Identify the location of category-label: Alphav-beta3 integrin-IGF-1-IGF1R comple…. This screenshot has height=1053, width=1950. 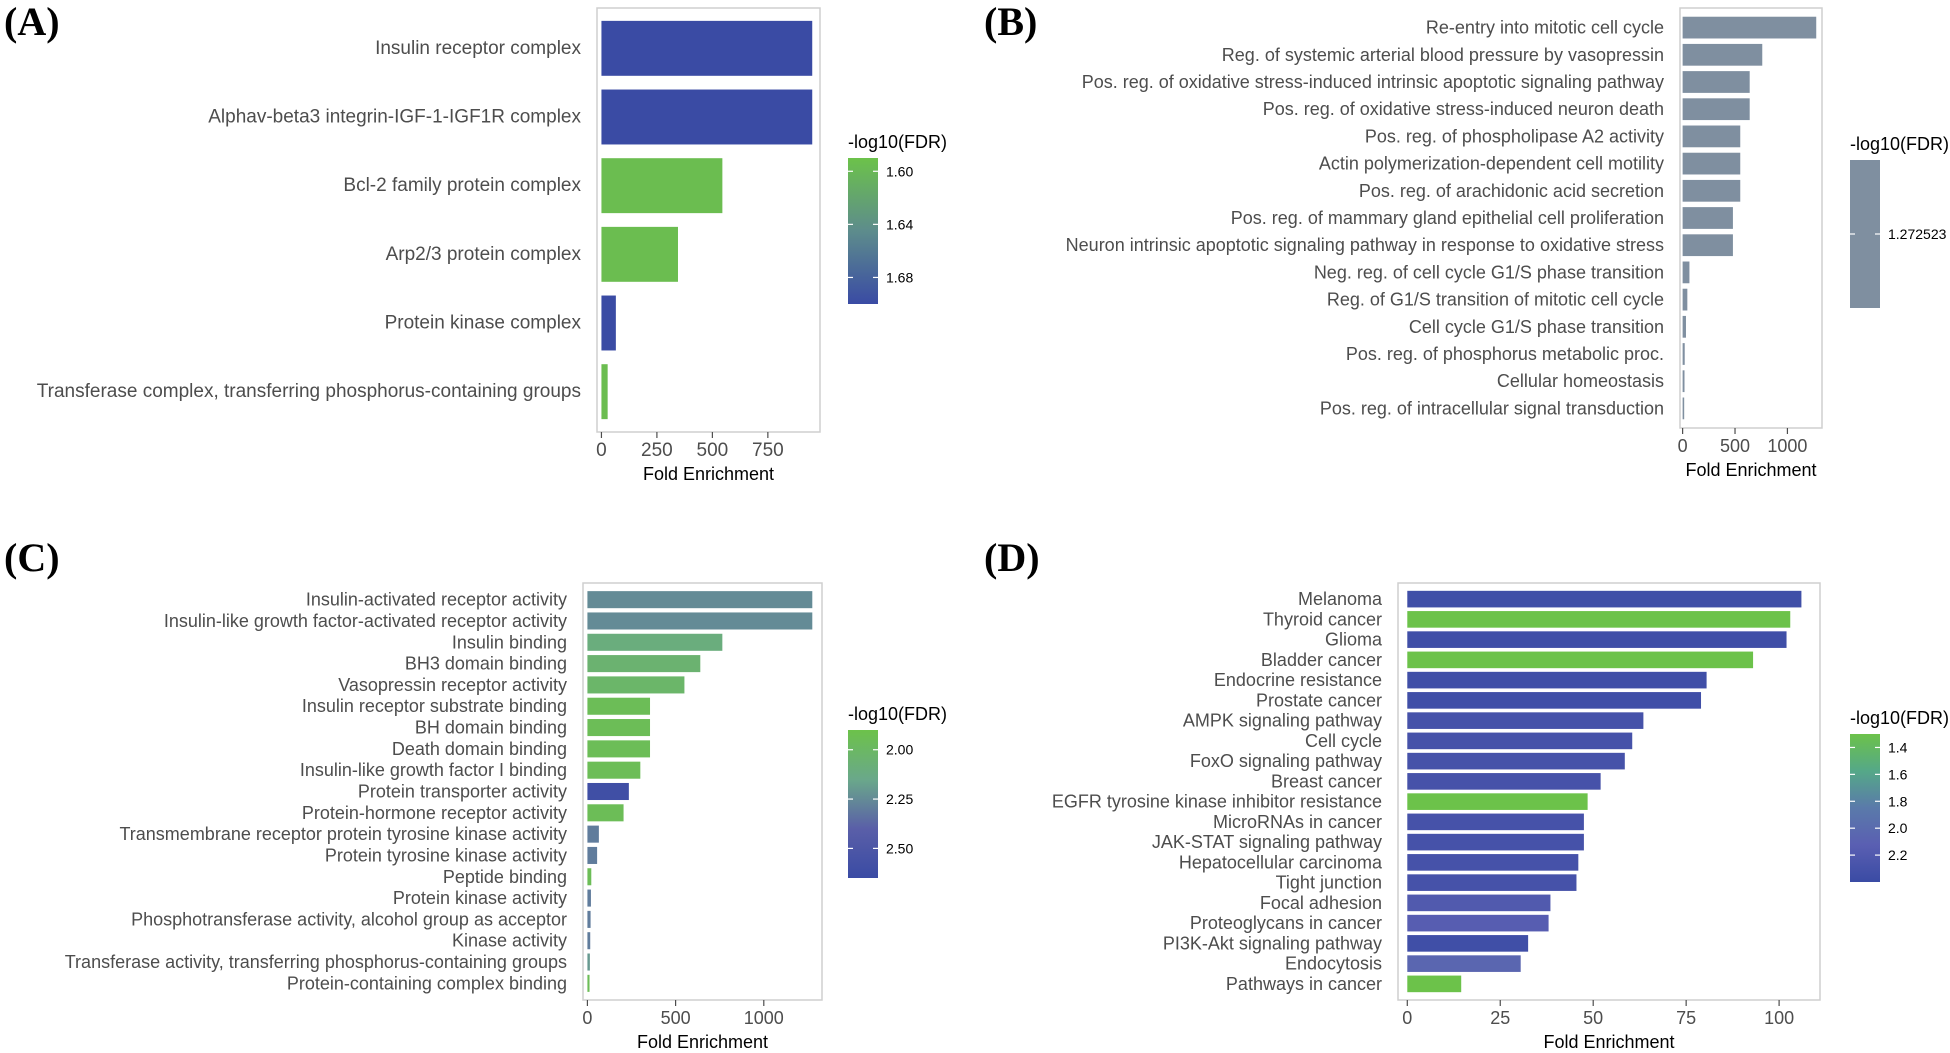
(394, 117).